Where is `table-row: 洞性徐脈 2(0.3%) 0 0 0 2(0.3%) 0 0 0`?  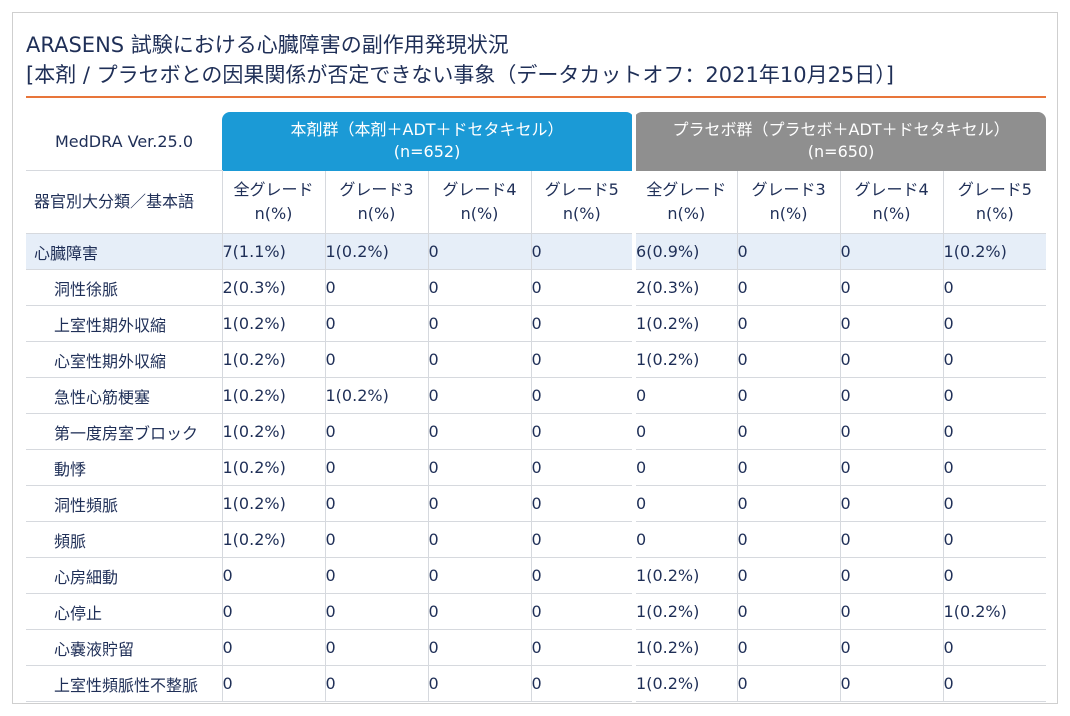 table-row: 洞性徐脈 2(0.3%) 0 0 0 2(0.3%) 0 0 0 is located at coordinates (536, 287).